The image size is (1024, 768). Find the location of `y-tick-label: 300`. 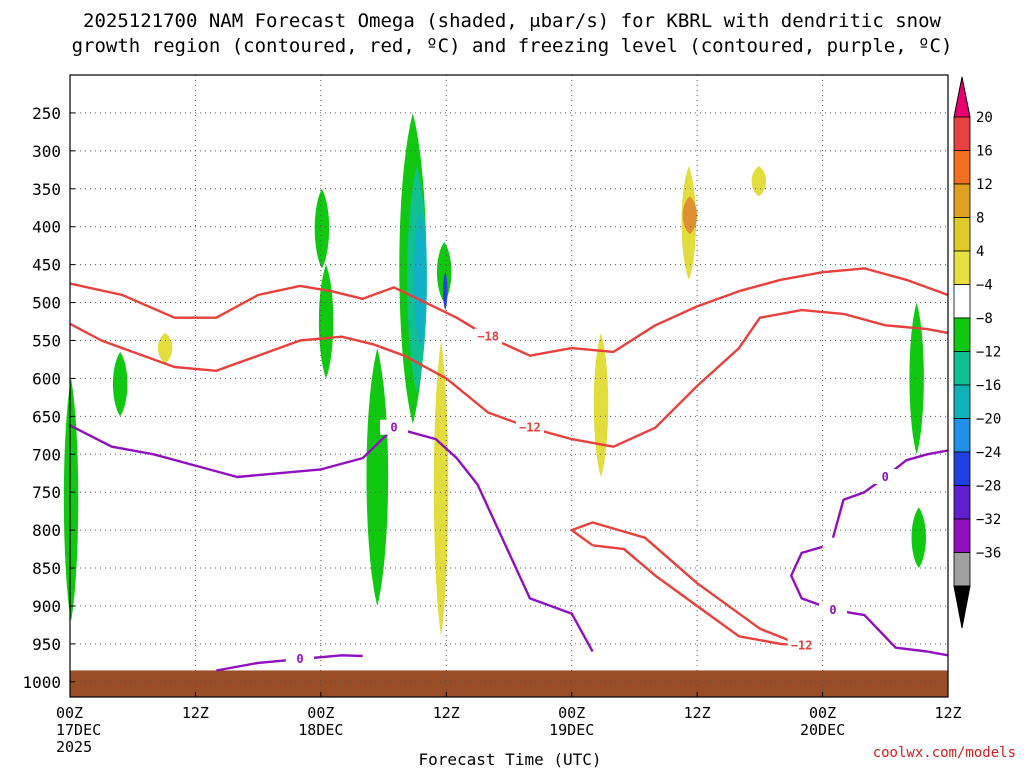

y-tick-label: 300 is located at coordinates (46, 151).